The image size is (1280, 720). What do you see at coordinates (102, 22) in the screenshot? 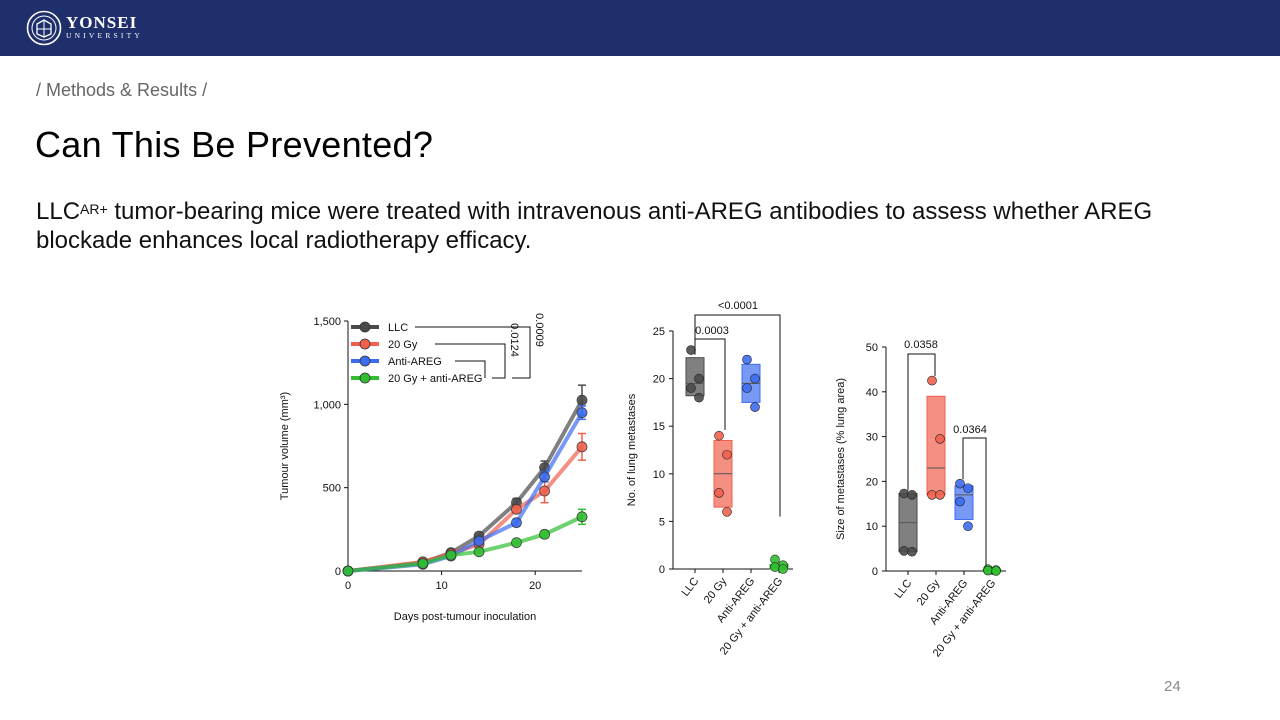
I see `logo-name: YONSEI` at bounding box center [102, 22].